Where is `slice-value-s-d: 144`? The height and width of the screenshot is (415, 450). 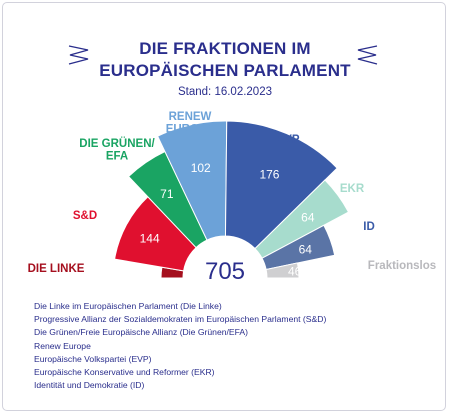
slice-value-s-d: 144 is located at coordinates (150, 238).